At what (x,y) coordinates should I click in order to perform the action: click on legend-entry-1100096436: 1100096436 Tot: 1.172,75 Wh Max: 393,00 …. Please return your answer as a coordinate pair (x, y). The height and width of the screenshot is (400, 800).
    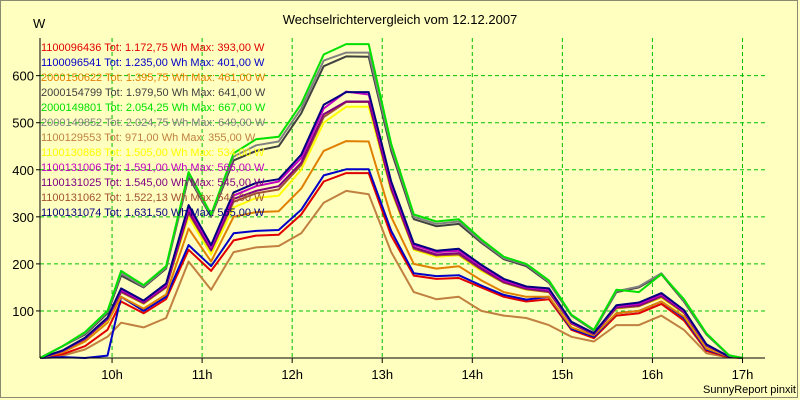
    Looking at the image, I should click on (153, 48).